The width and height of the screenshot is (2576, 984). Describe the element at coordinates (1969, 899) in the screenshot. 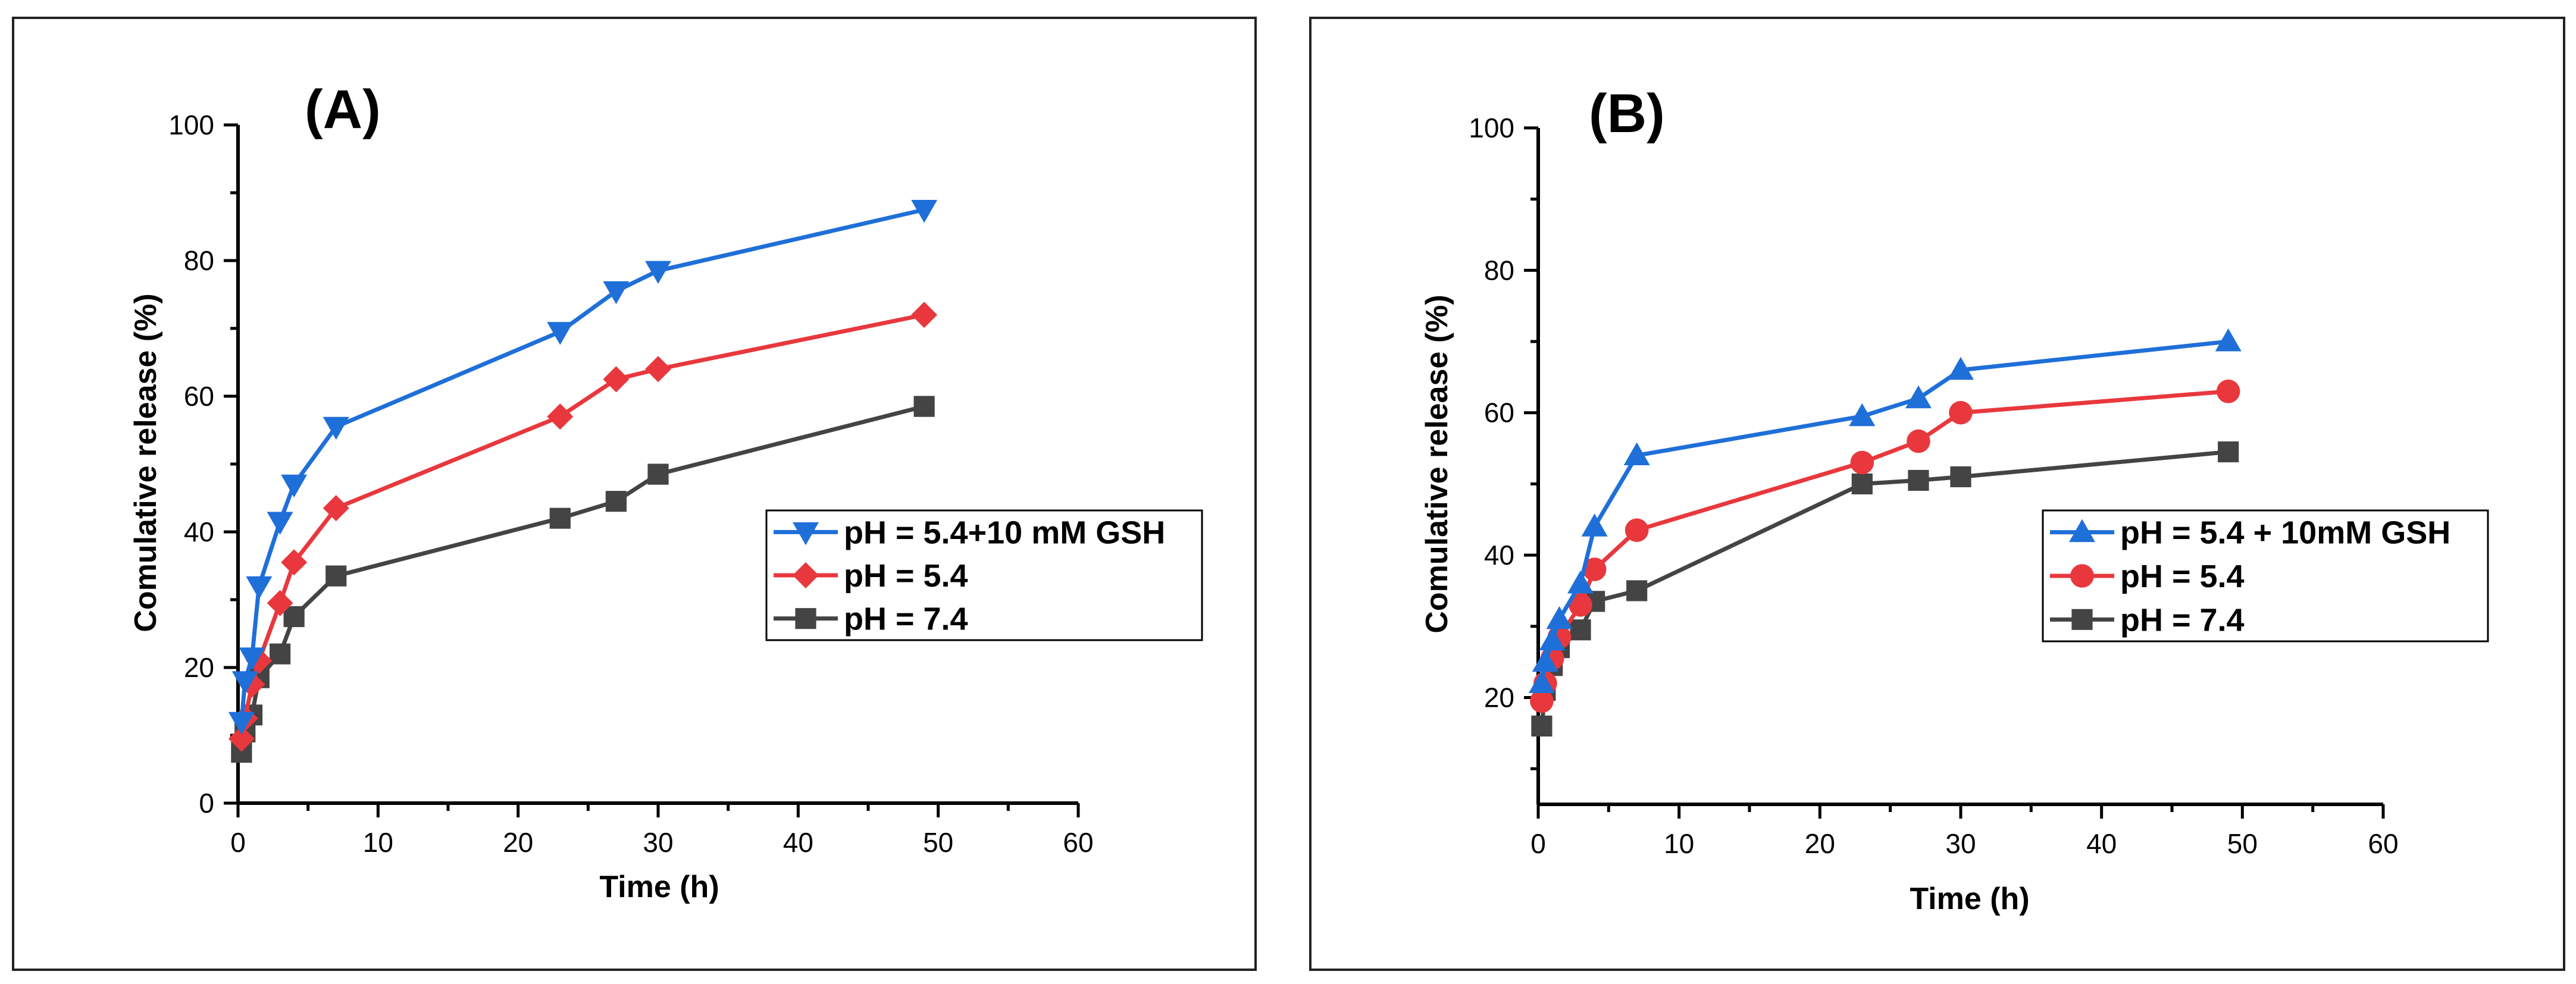

I see `panel-b-x-axis-label: Time (h)` at that location.